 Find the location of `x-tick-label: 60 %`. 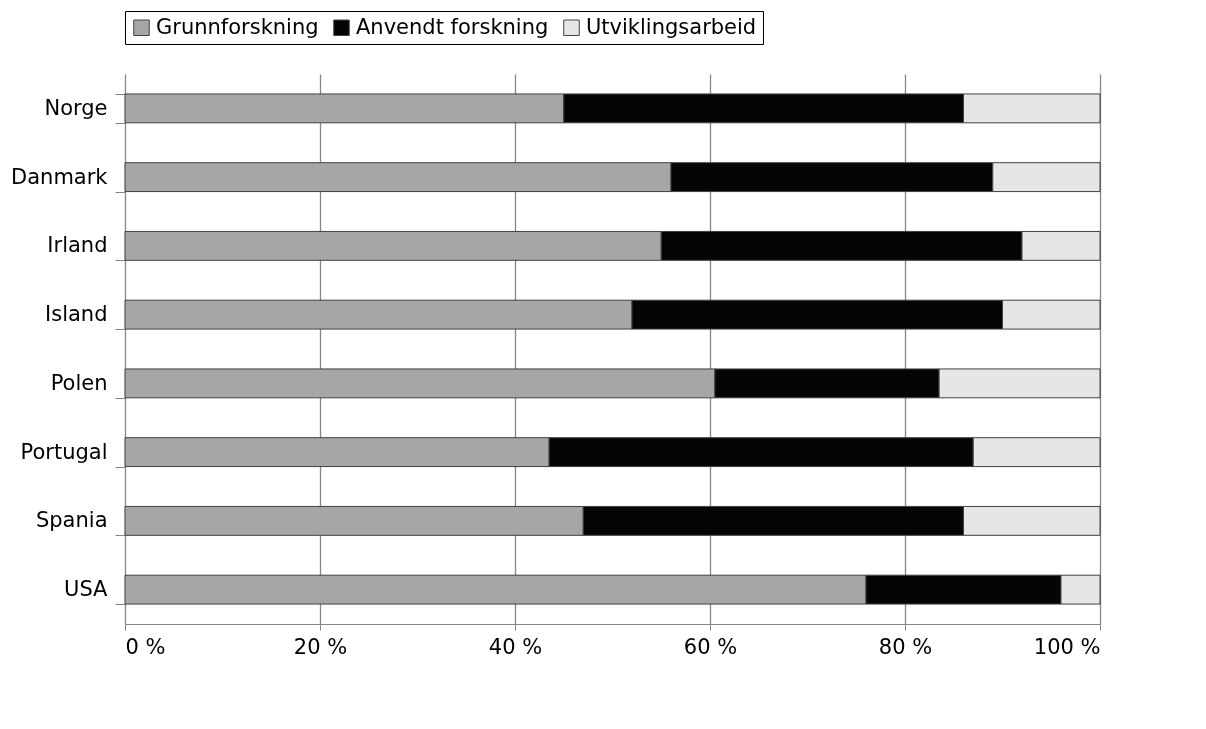

x-tick-label: 60 % is located at coordinates (710, 646).